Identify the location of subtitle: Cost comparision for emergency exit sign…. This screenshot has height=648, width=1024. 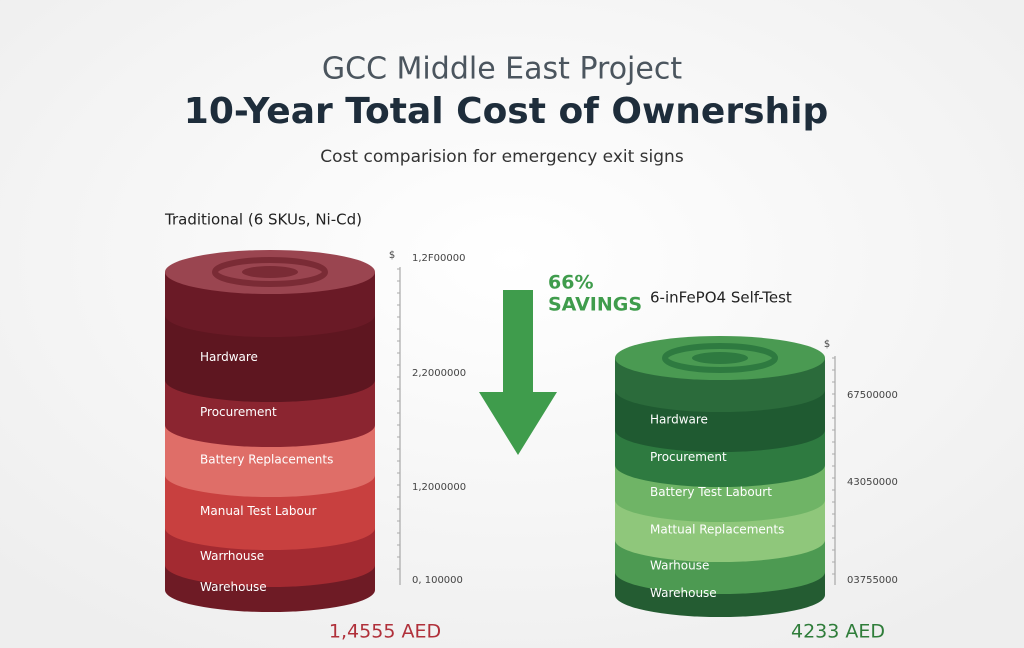
(502, 157).